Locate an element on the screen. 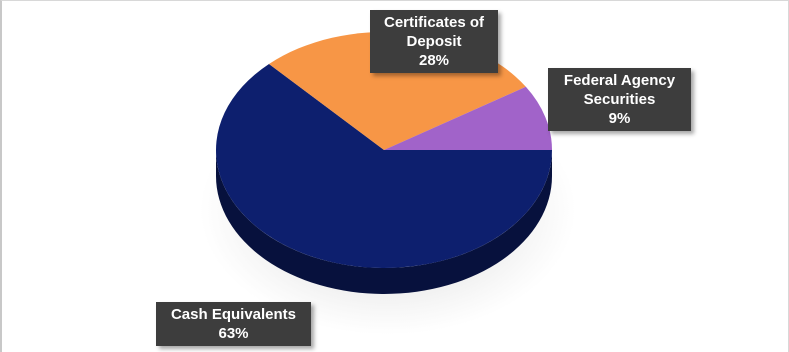 The height and width of the screenshot is (352, 789). data-label-certificates-of-deposit: Certificates of Deposit 28% is located at coordinates (434, 41).